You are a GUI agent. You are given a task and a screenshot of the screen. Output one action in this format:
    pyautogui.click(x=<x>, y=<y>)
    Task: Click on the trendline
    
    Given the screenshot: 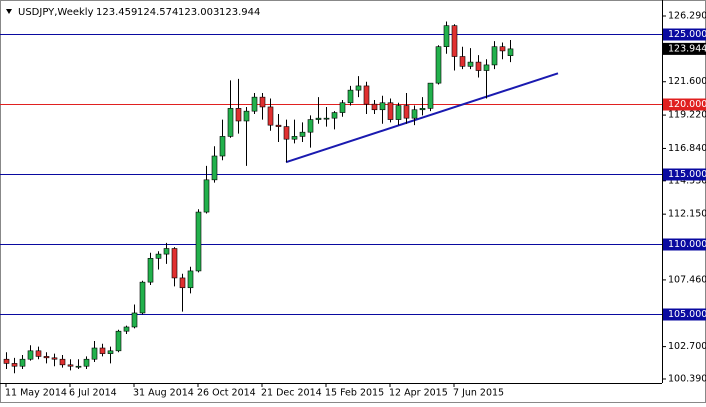 What is the action you would take?
    pyautogui.click(x=422, y=118)
    